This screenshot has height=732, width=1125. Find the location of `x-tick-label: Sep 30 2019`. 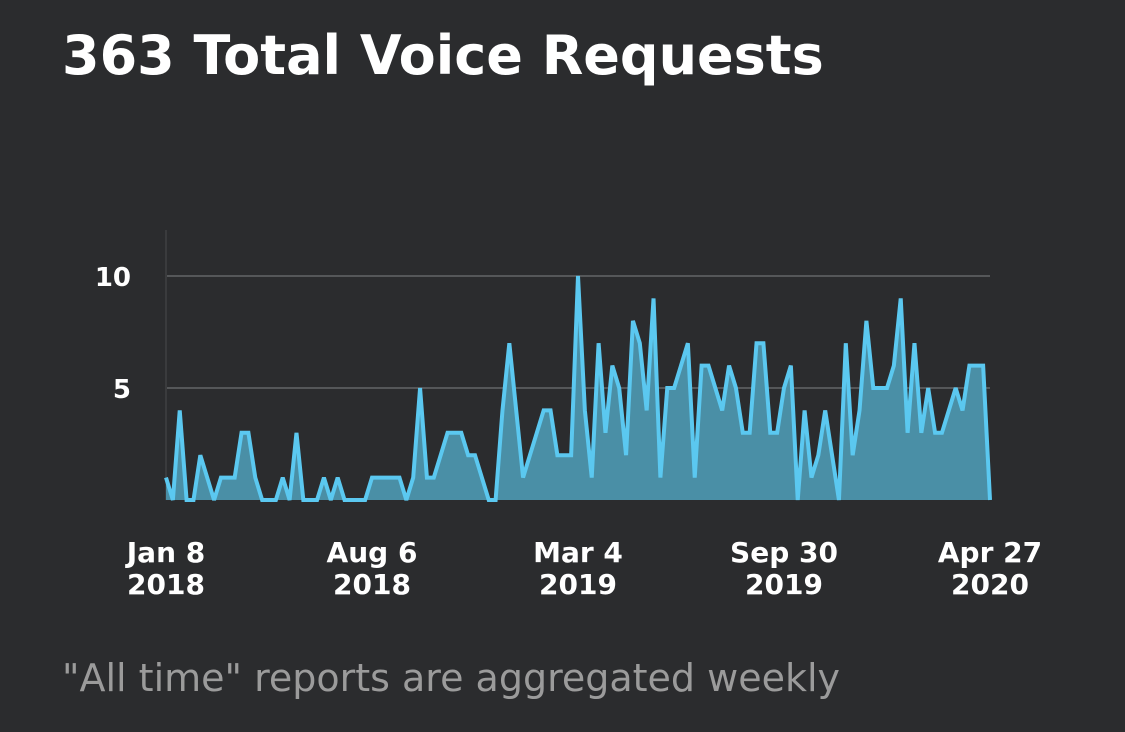

x-tick-label: Sep 30 2019 is located at coordinates (784, 568).